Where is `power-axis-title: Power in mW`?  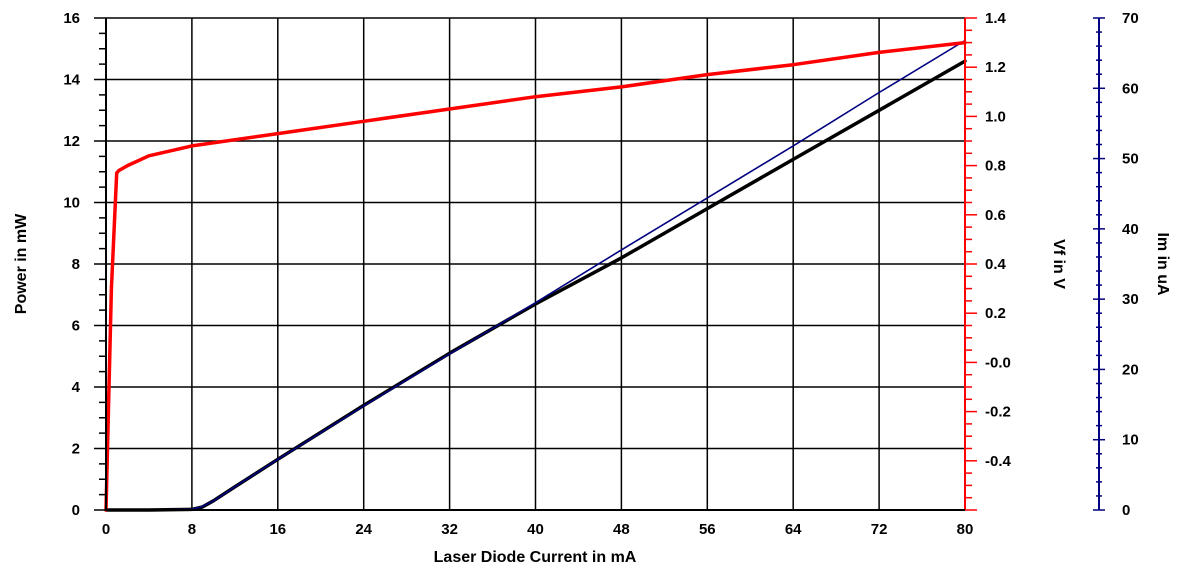
power-axis-title: Power in mW is located at coordinates (21, 263).